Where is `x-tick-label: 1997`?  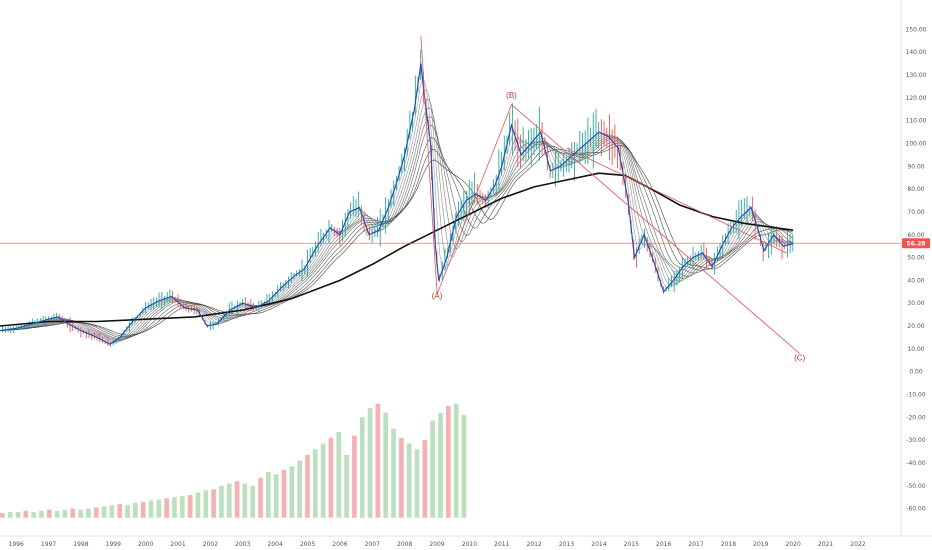 x-tick-label: 1997 is located at coordinates (48, 544).